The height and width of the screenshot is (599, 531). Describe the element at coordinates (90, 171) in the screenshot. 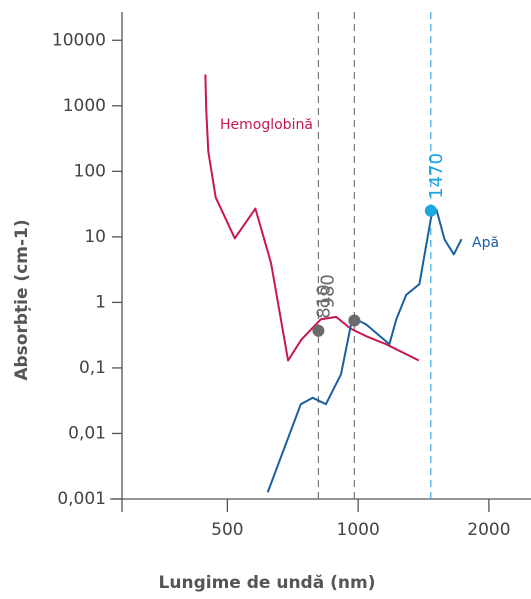

I see `y-tick-label: 100` at that location.